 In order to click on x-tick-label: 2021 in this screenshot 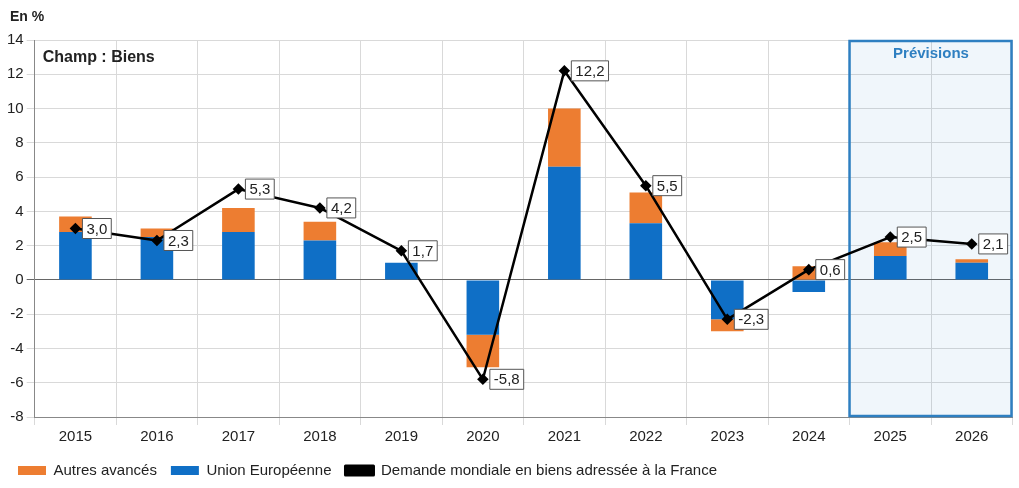, I will do `click(564, 436)`.